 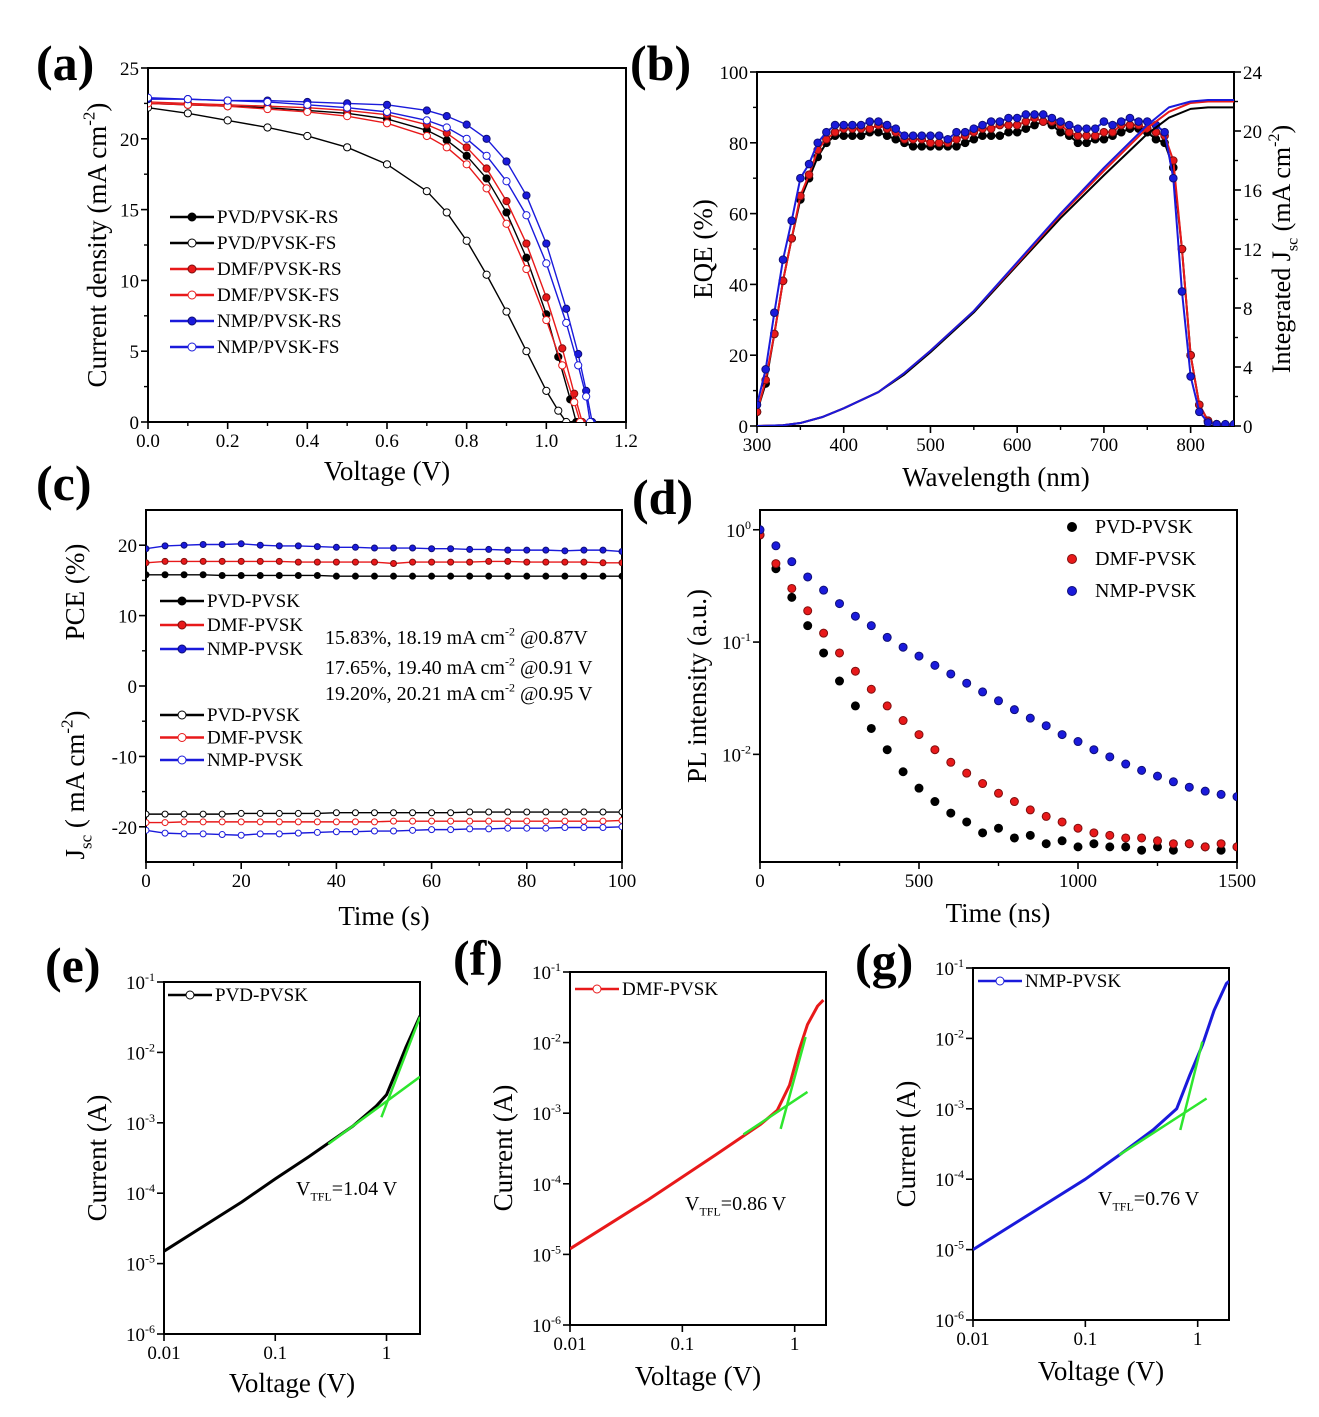 I want to click on x-tick-label: 1, so click(x=1198, y=1339).